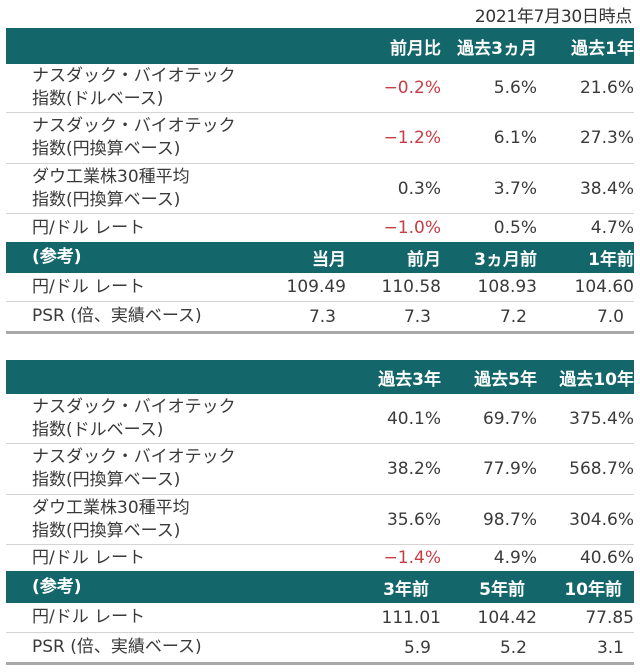  What do you see at coordinates (320, 649) in the screenshot?
I see `table-row: PSR (倍、実績ベース) 5.9 5.2 3.1` at bounding box center [320, 649].